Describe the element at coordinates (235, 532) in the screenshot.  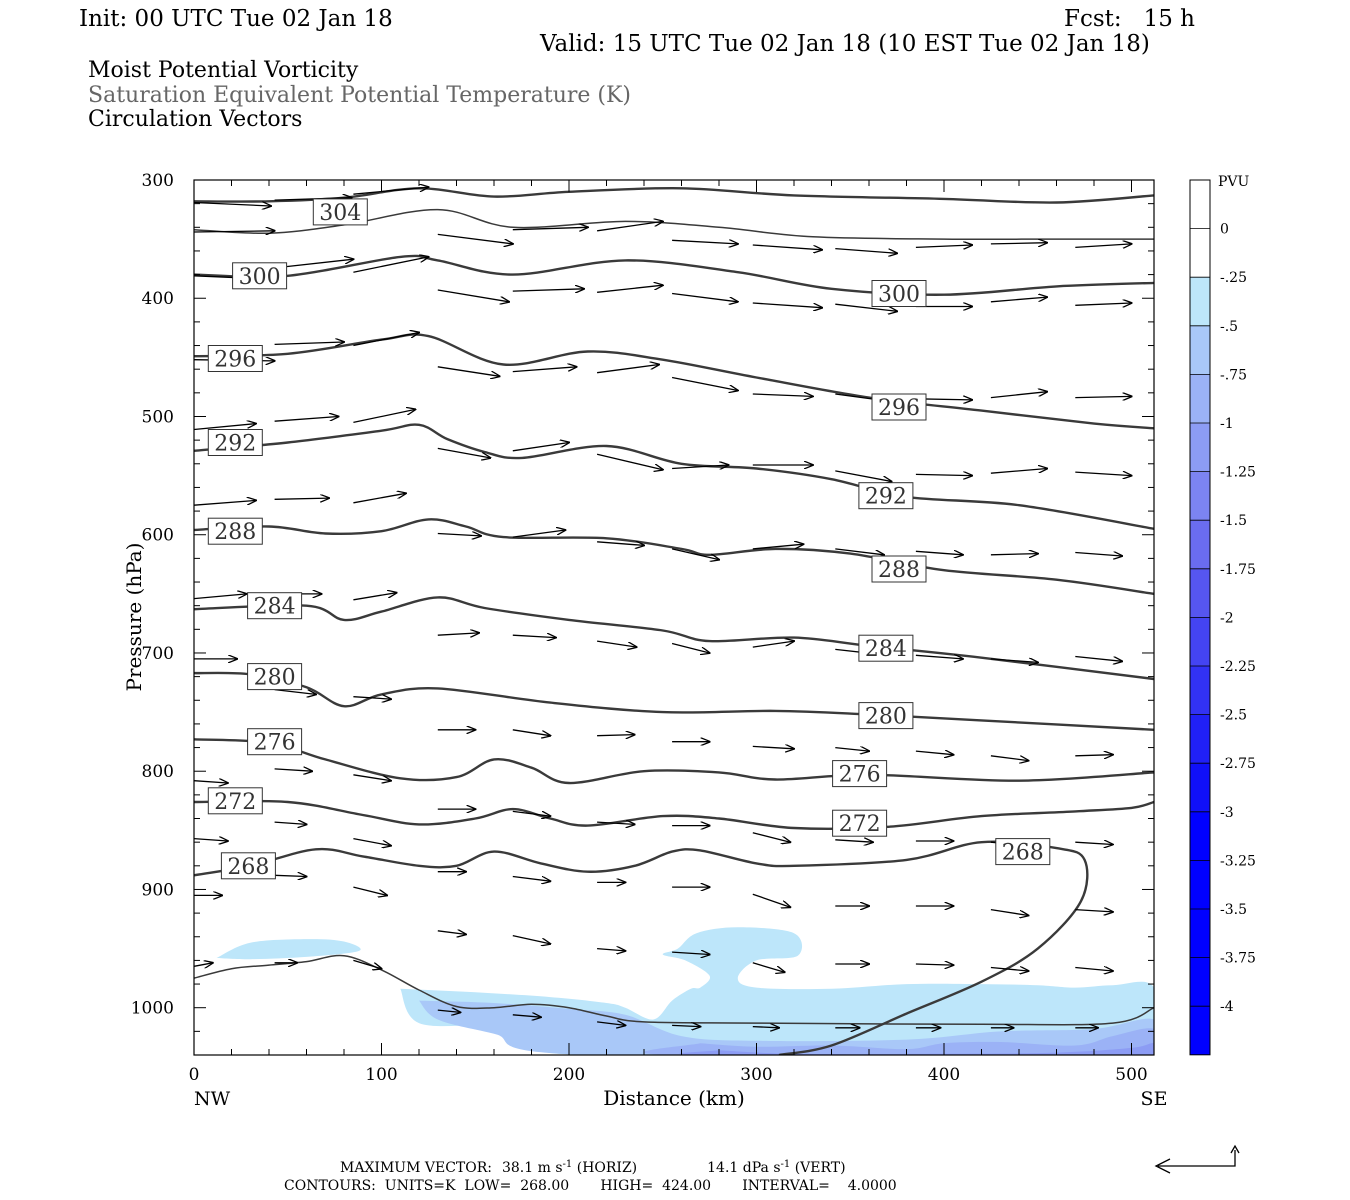
I see `contour-label: 288` at that location.